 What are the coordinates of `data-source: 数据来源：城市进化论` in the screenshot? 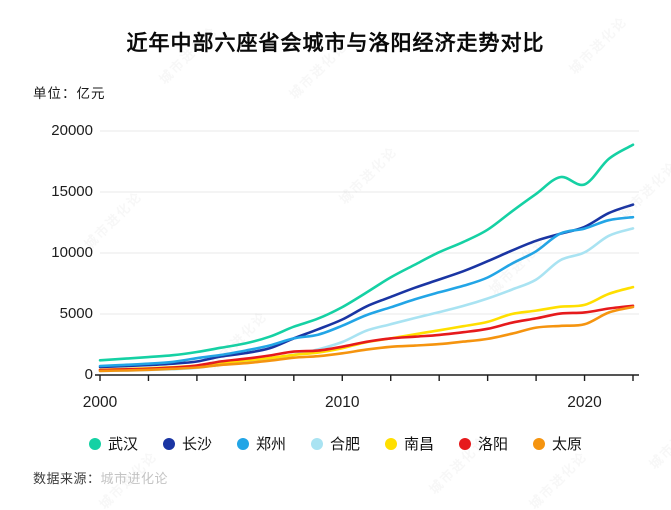 It's located at (100, 477).